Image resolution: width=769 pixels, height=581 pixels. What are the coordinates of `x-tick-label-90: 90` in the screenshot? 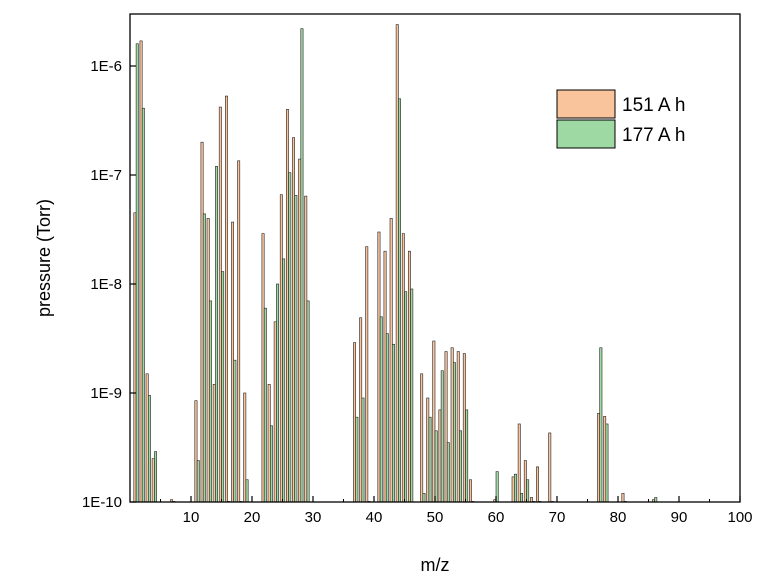 It's located at (679, 517).